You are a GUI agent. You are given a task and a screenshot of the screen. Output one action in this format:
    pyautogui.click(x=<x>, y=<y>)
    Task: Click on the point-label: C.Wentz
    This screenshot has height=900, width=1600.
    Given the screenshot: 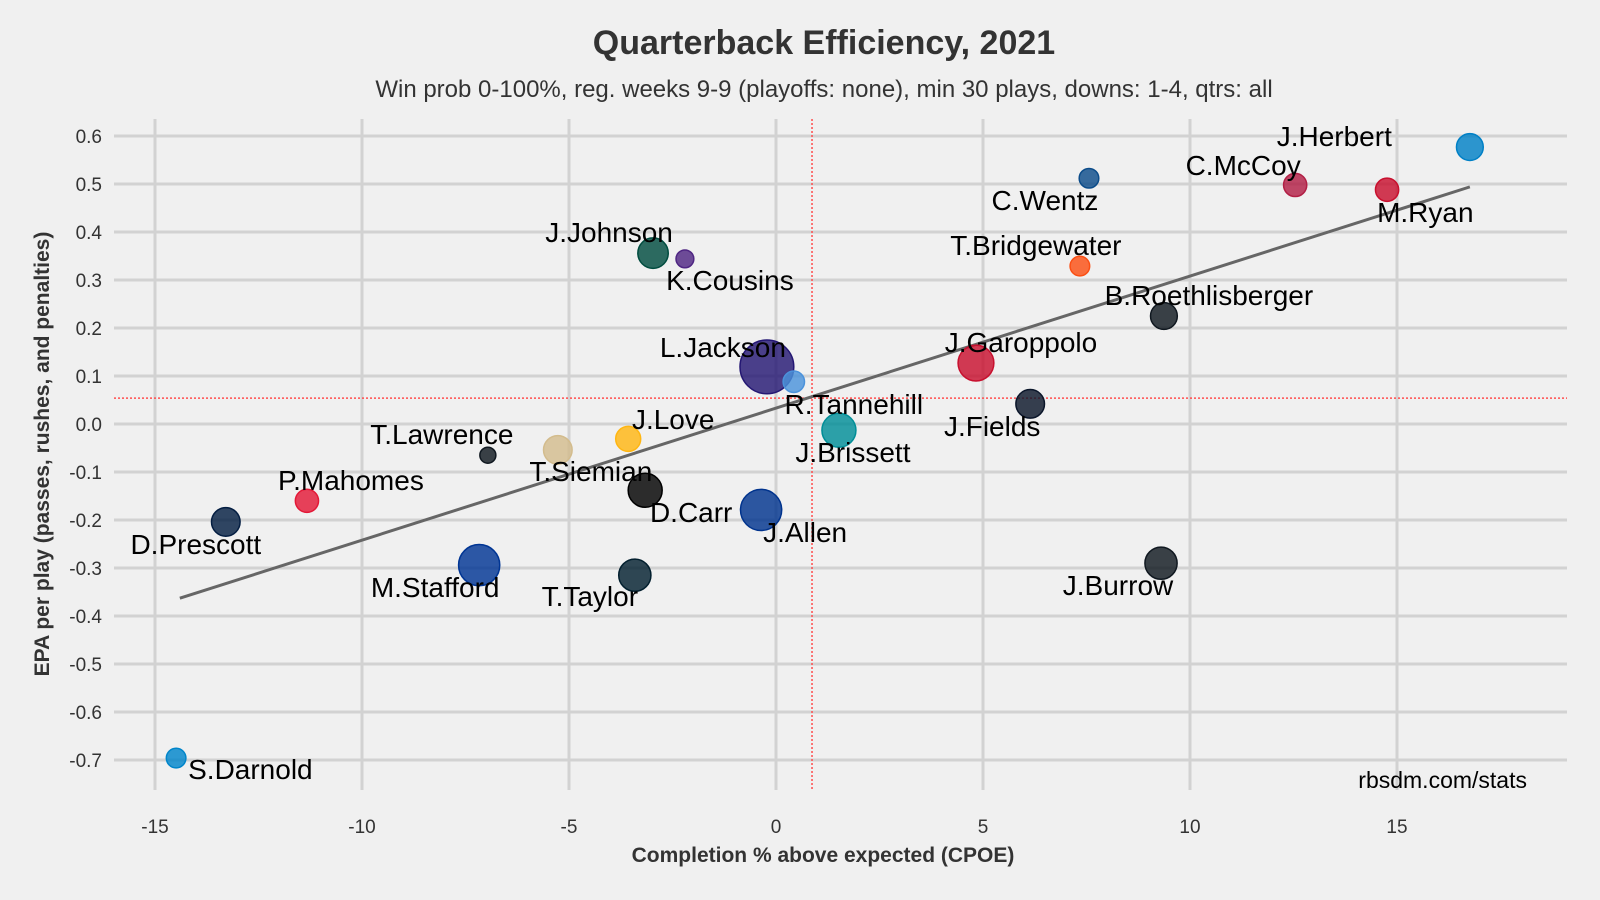 What is the action you would take?
    pyautogui.click(x=1045, y=200)
    